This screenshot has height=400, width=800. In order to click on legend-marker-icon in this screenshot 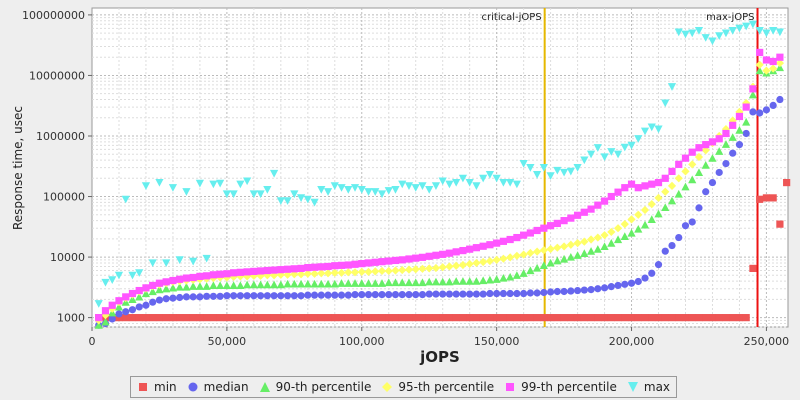, I will do `click(143, 387)`.